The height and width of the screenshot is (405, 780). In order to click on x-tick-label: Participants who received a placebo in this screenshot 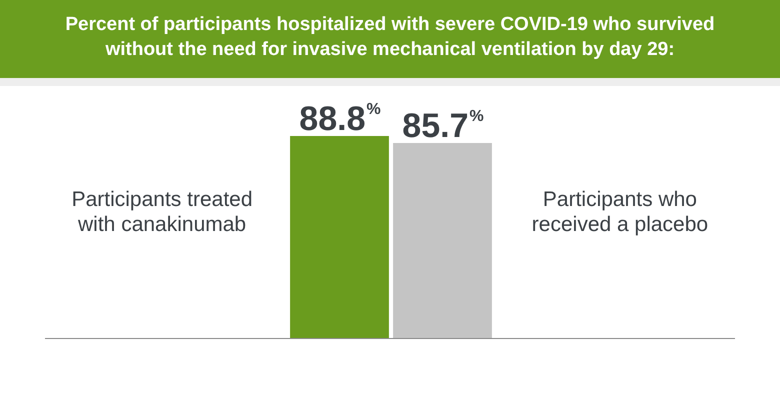, I will do `click(620, 212)`.